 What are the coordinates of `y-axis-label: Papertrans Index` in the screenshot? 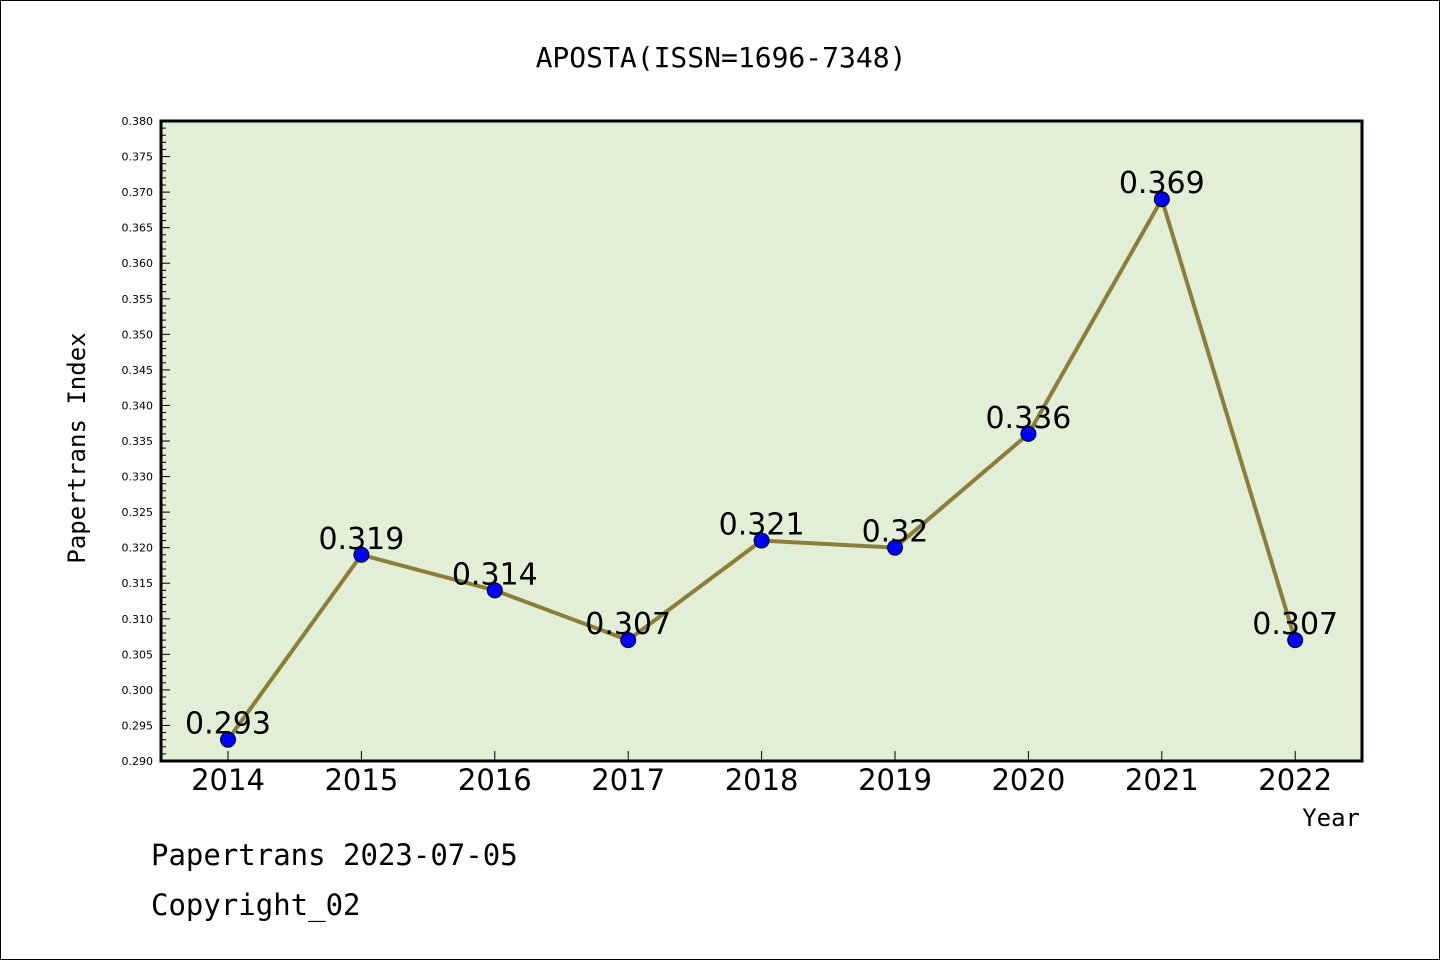 It's located at (77, 447).